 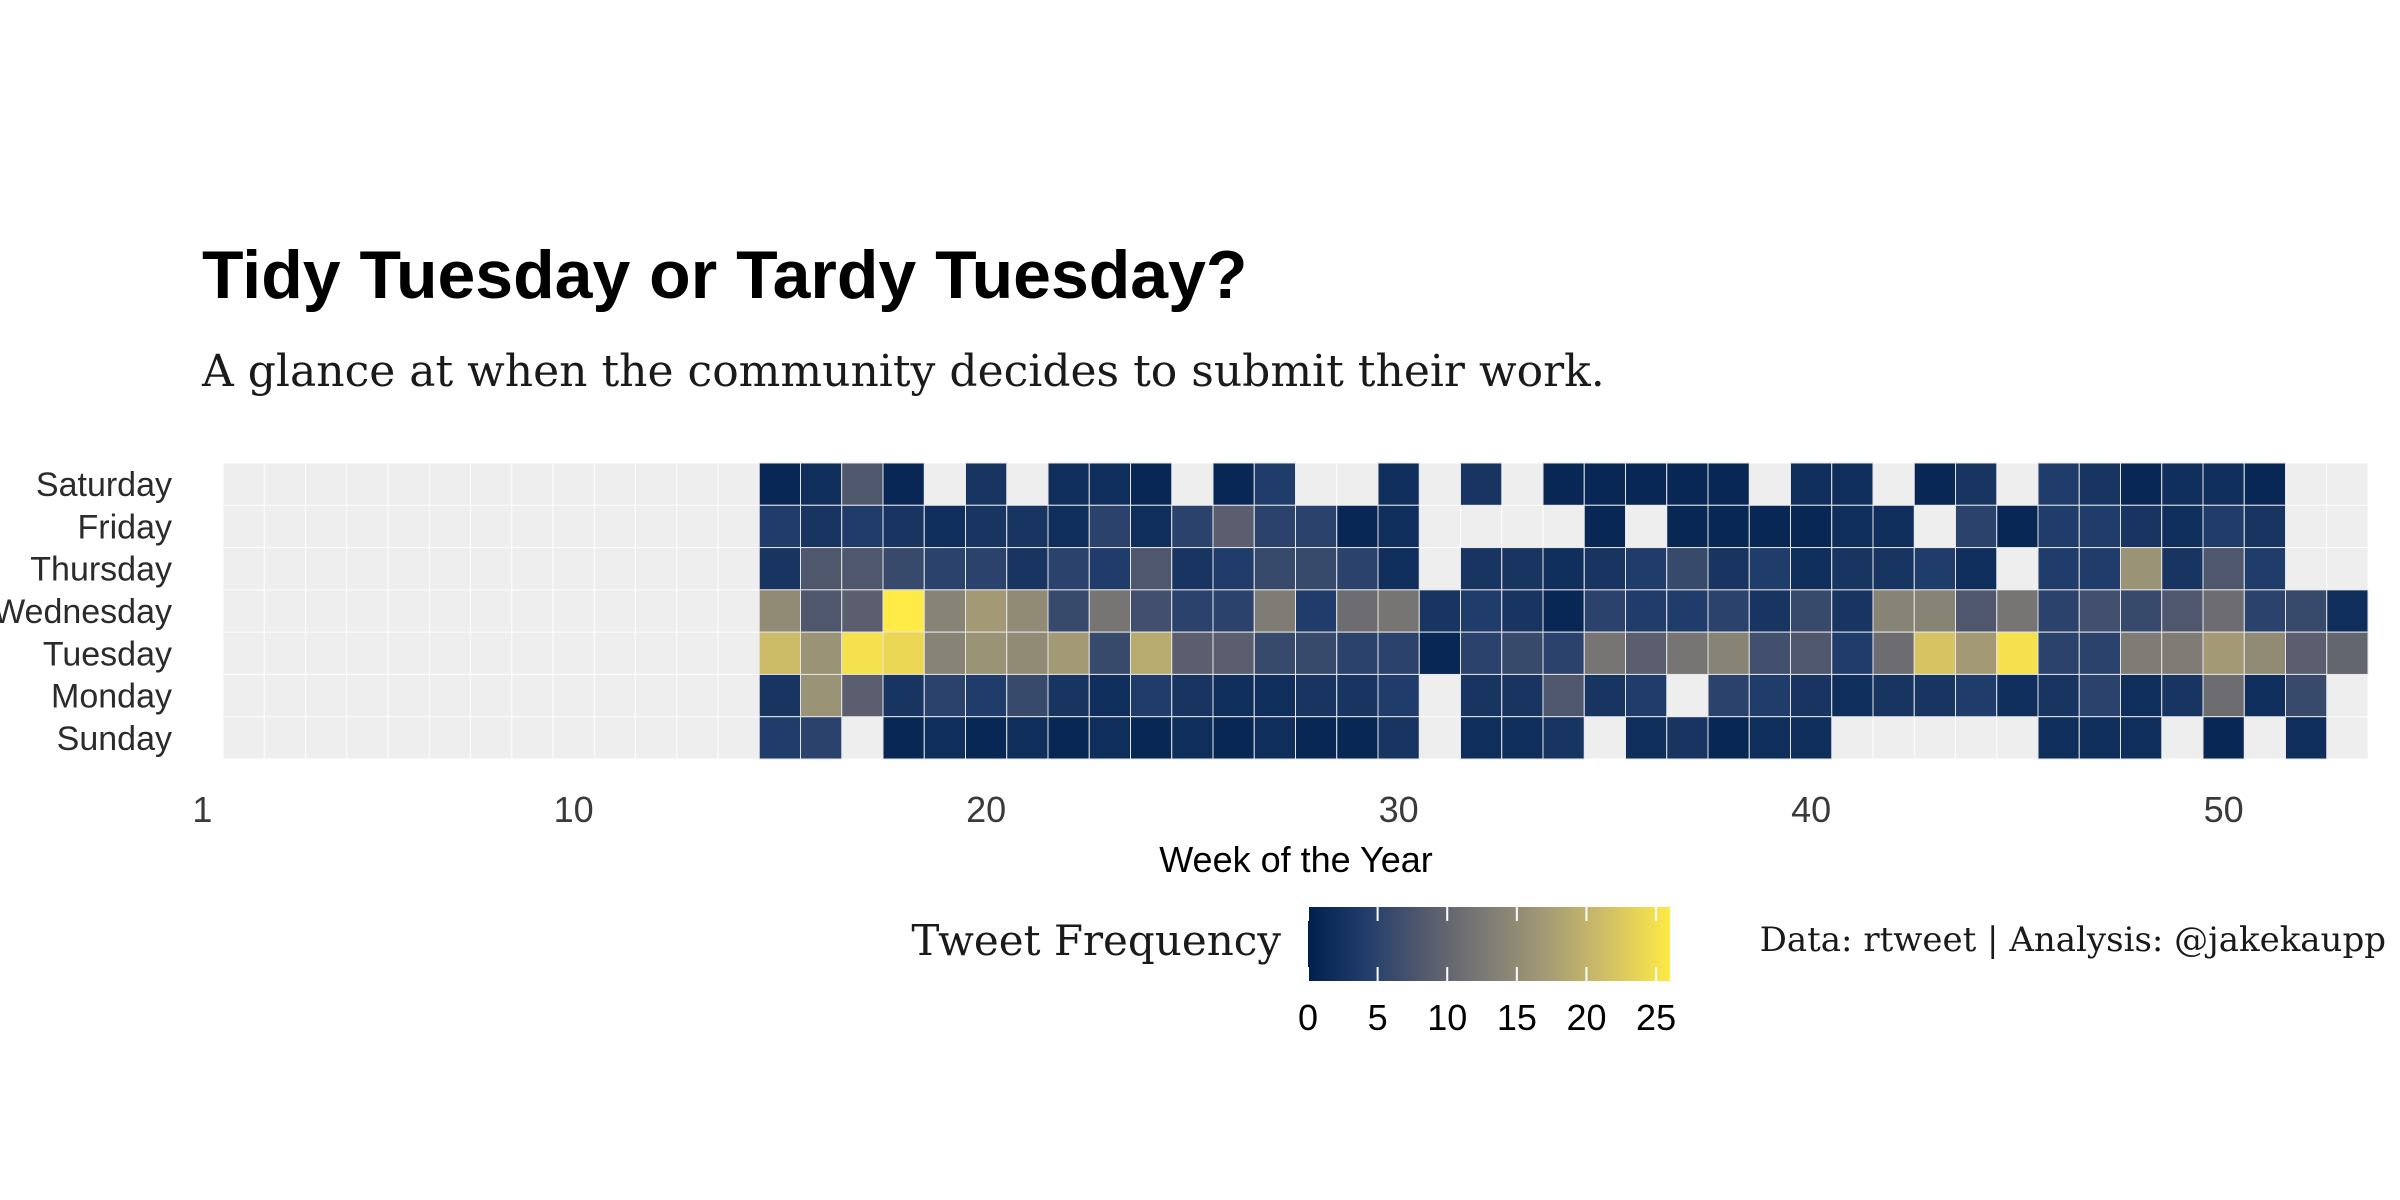 I want to click on legend-tick-label: 20, so click(x=1586, y=1017).